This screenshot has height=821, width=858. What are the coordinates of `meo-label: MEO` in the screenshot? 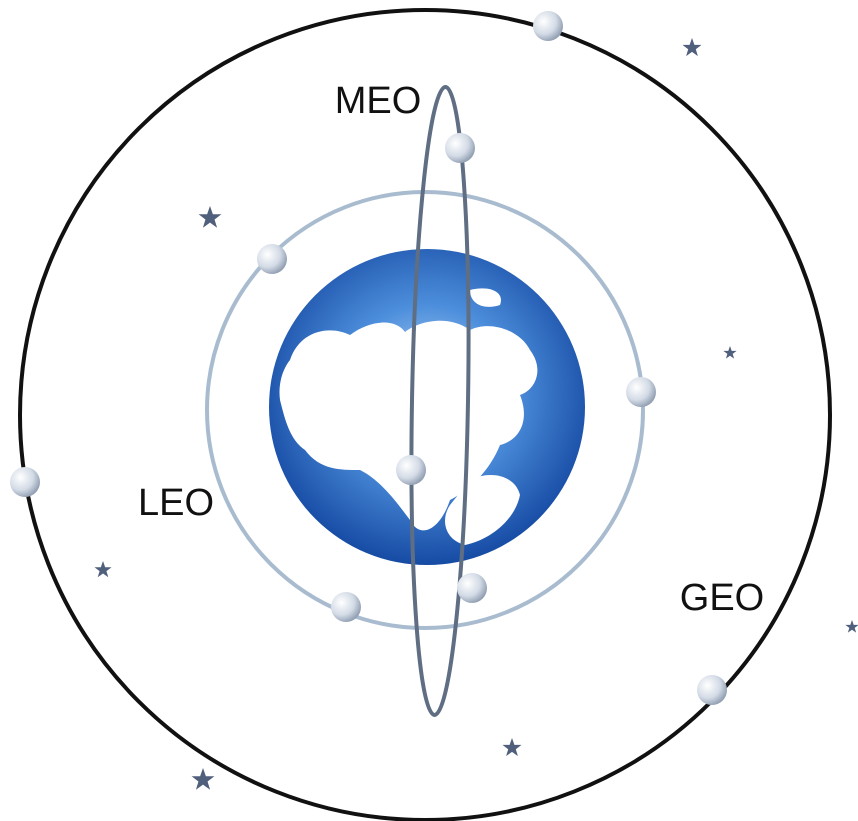 It's located at (378, 101).